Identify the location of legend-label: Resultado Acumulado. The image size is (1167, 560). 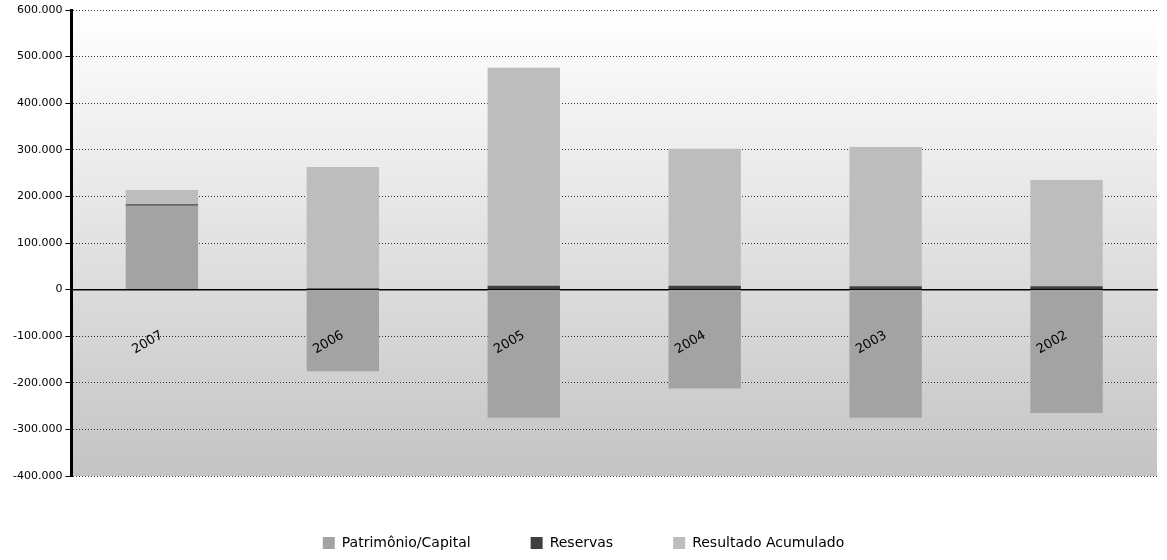
(768, 541).